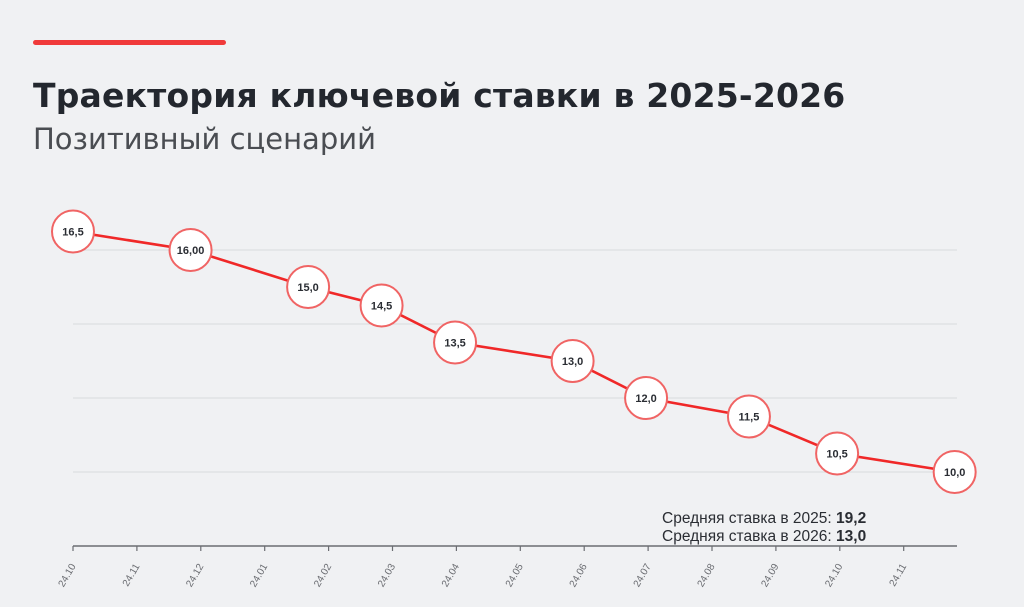 The height and width of the screenshot is (607, 1024). What do you see at coordinates (747, 518) in the screenshot?
I see `average-2025-label: Средняя ставка в 2025:` at bounding box center [747, 518].